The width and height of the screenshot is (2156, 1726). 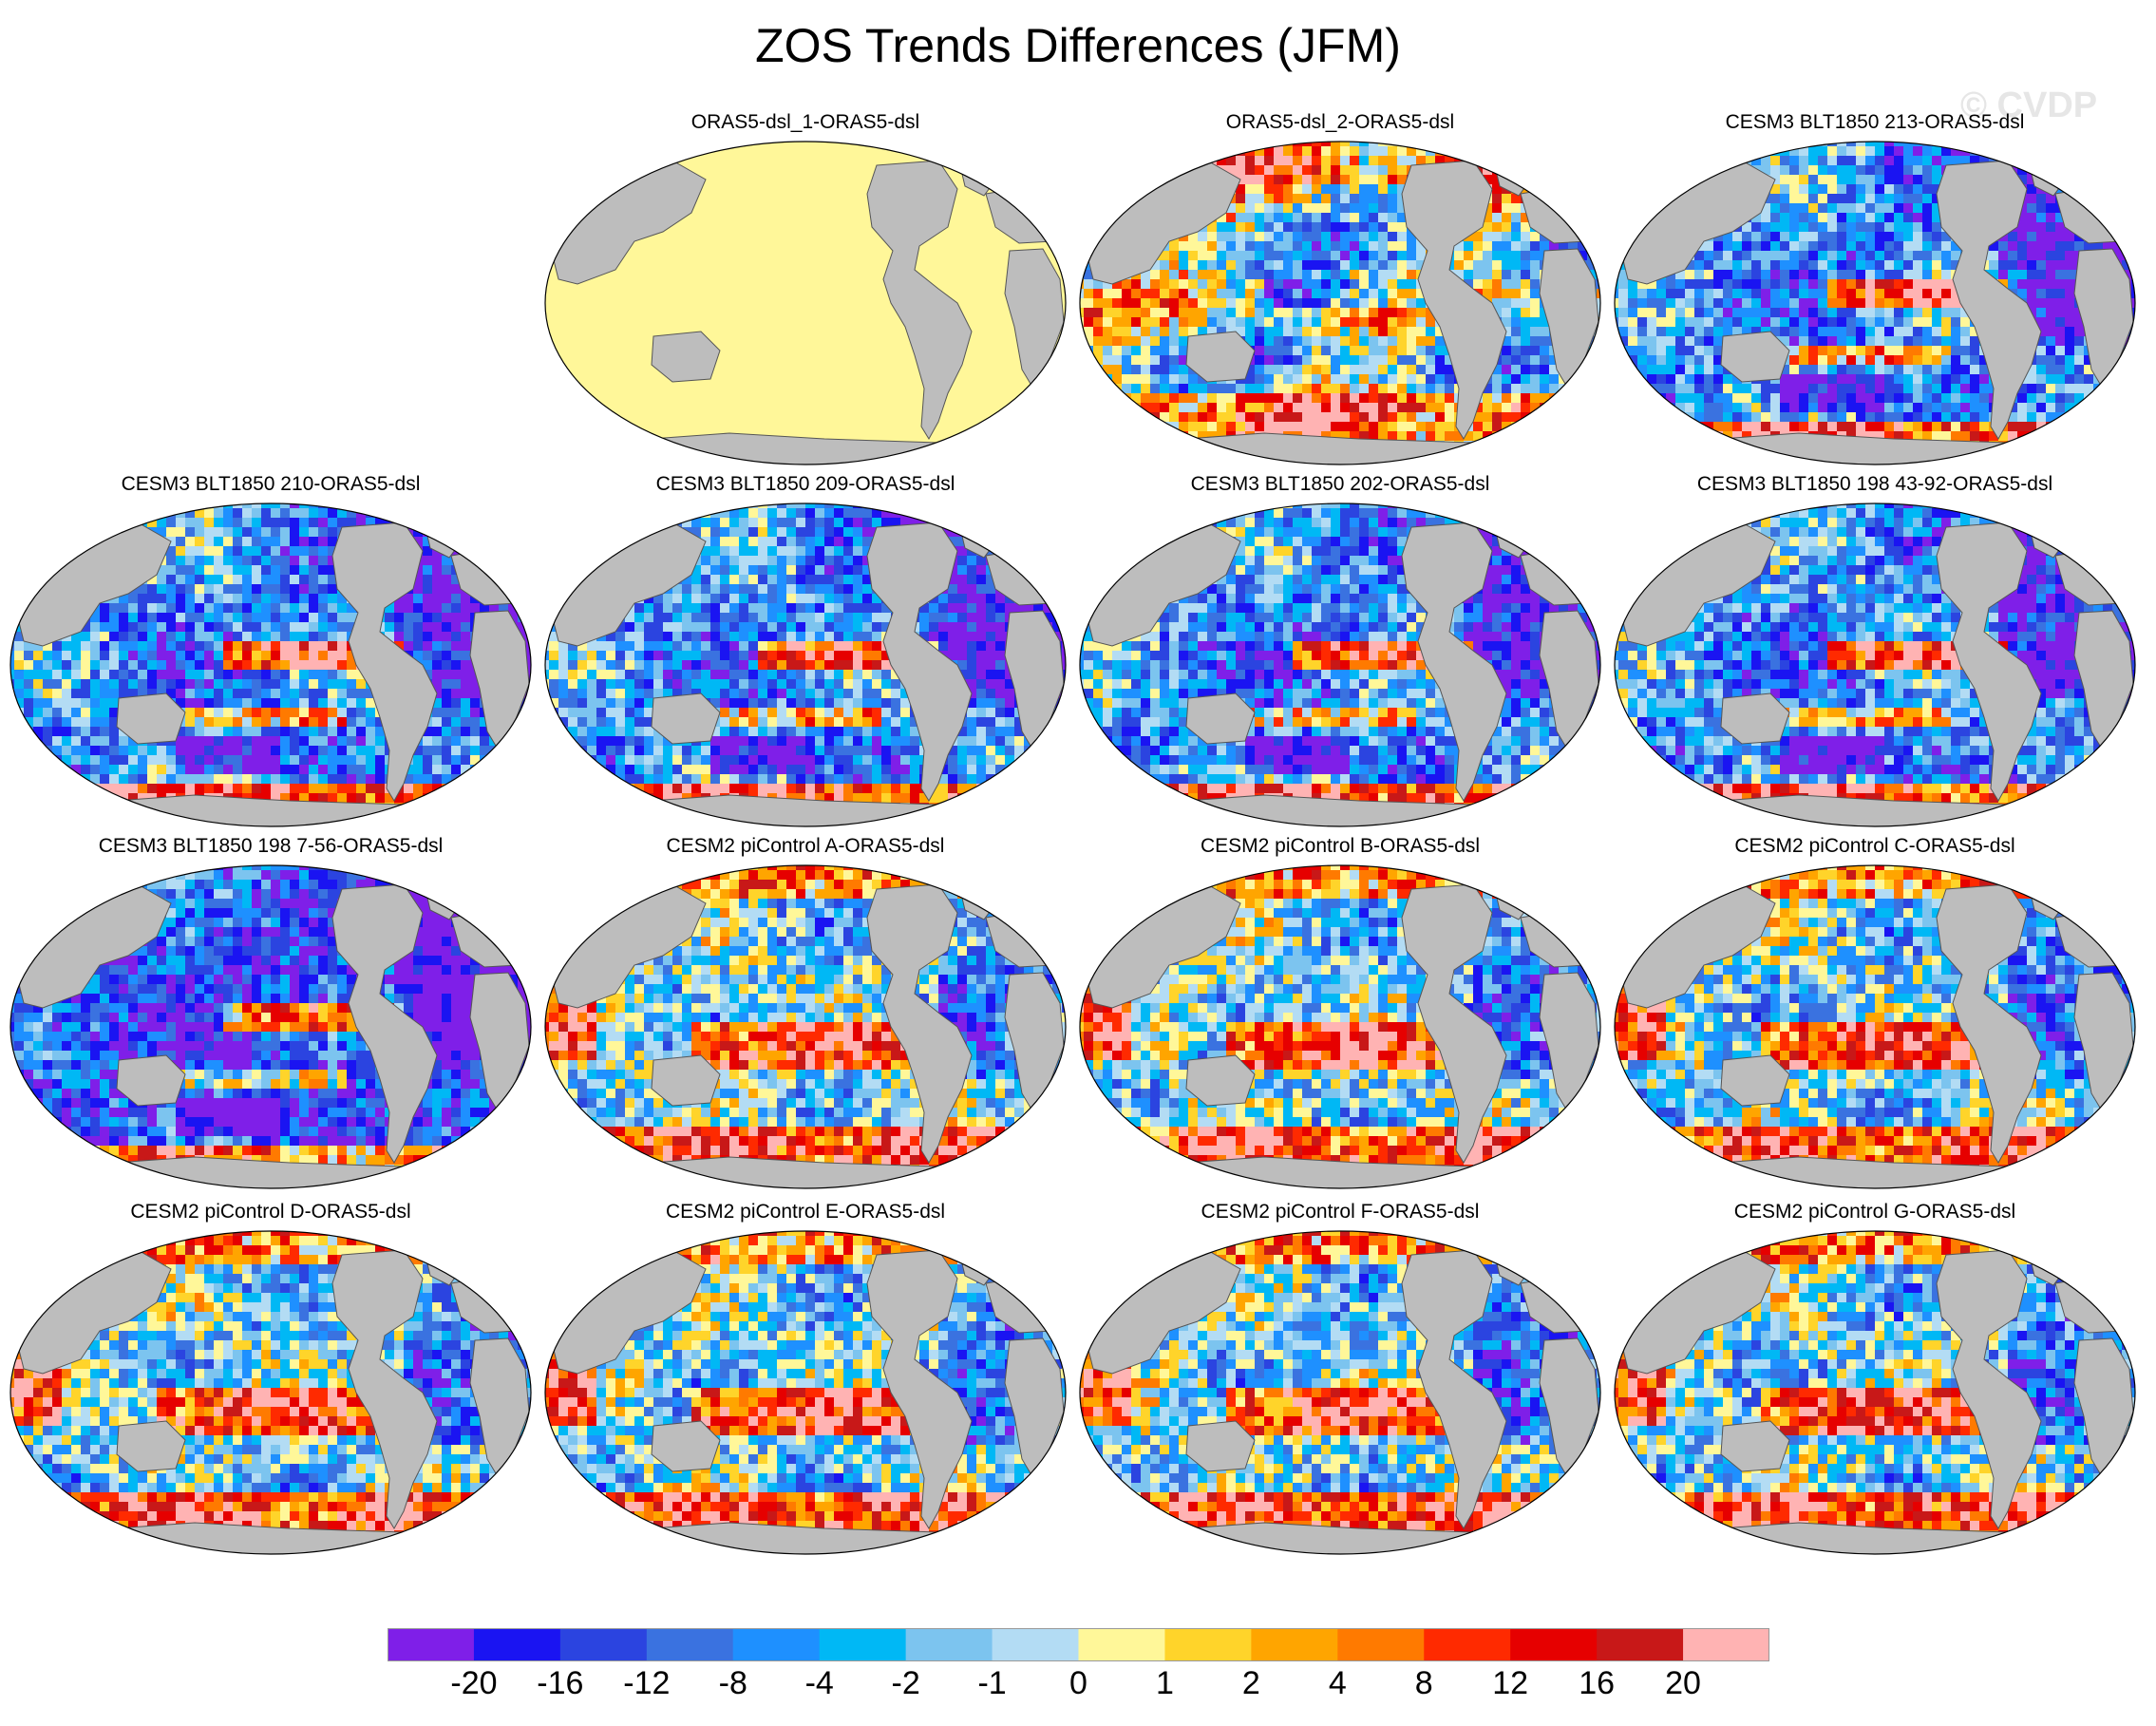 What do you see at coordinates (1875, 122) in the screenshot?
I see `panel-title: CESM3 BLT1850 213-ORAS5-dsl` at bounding box center [1875, 122].